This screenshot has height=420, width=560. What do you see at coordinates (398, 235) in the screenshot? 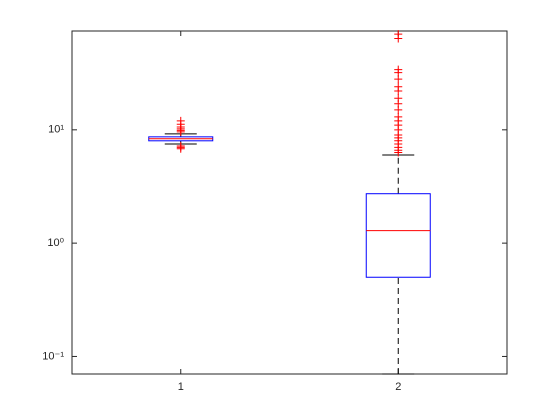
I see `box` at bounding box center [398, 235].